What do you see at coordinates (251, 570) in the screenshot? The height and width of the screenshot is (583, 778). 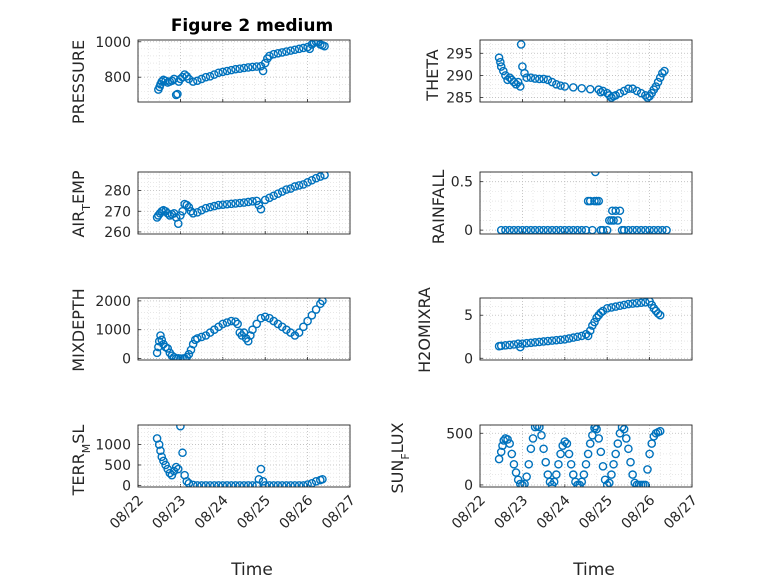 I see `xlabel-left: Time` at bounding box center [251, 570].